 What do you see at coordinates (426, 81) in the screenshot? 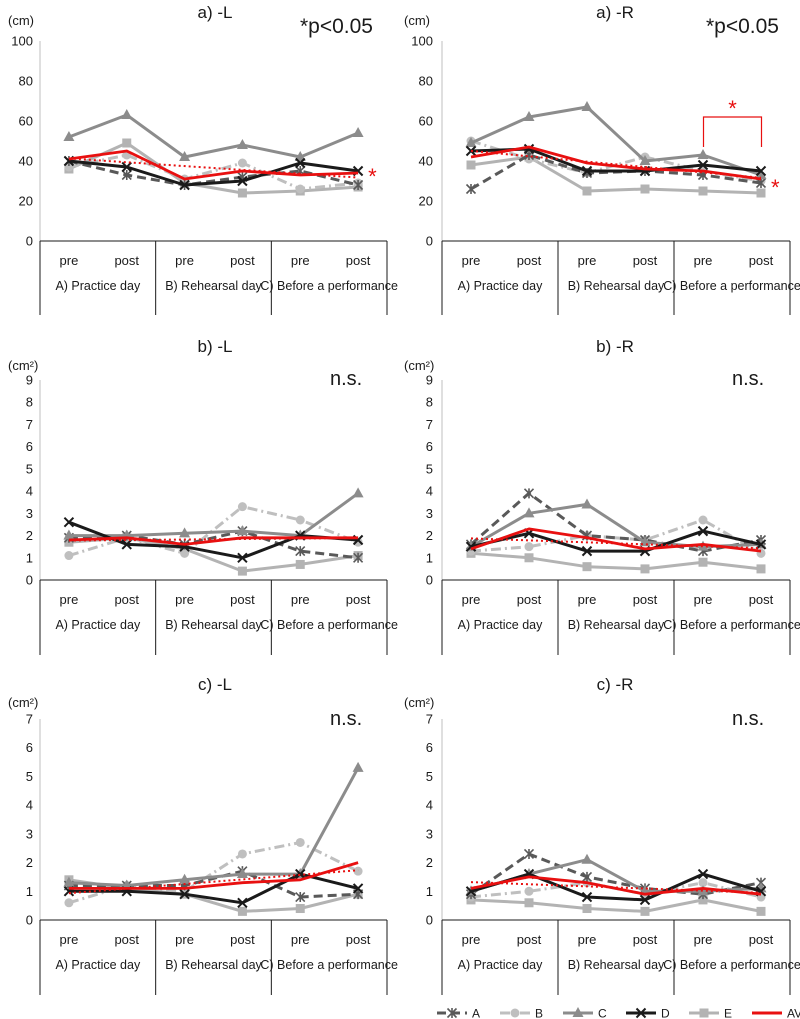
I see `y-tick-label: 80` at bounding box center [426, 81].